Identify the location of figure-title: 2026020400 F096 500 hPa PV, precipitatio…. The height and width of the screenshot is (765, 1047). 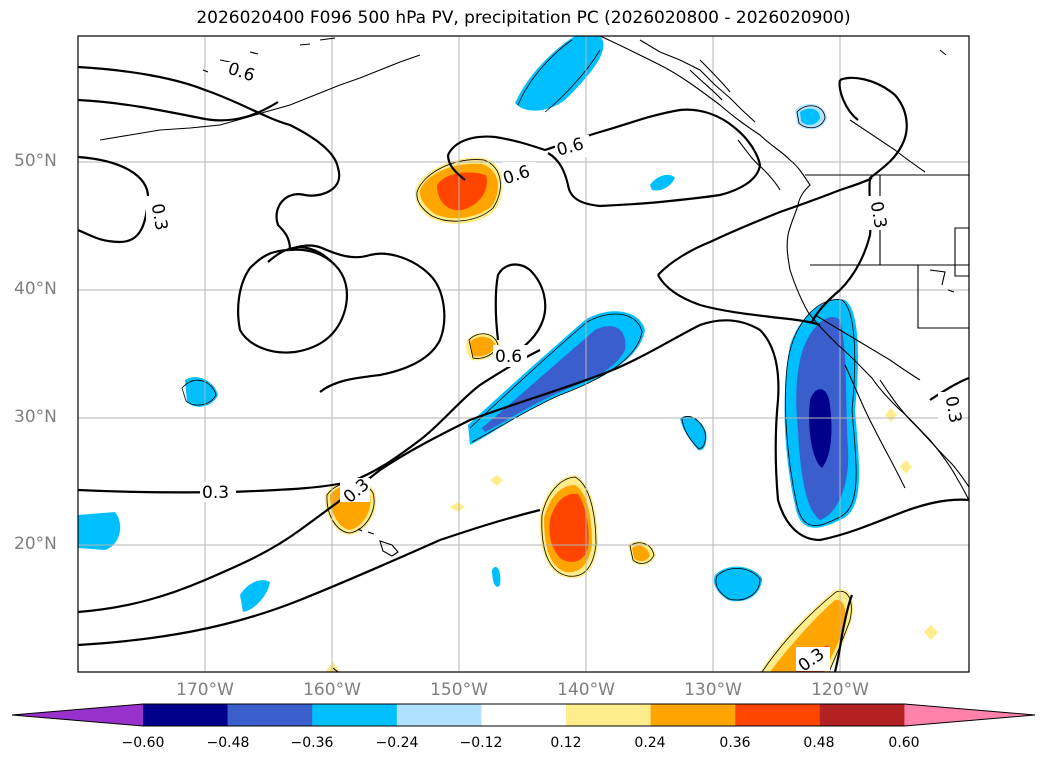
(523, 18).